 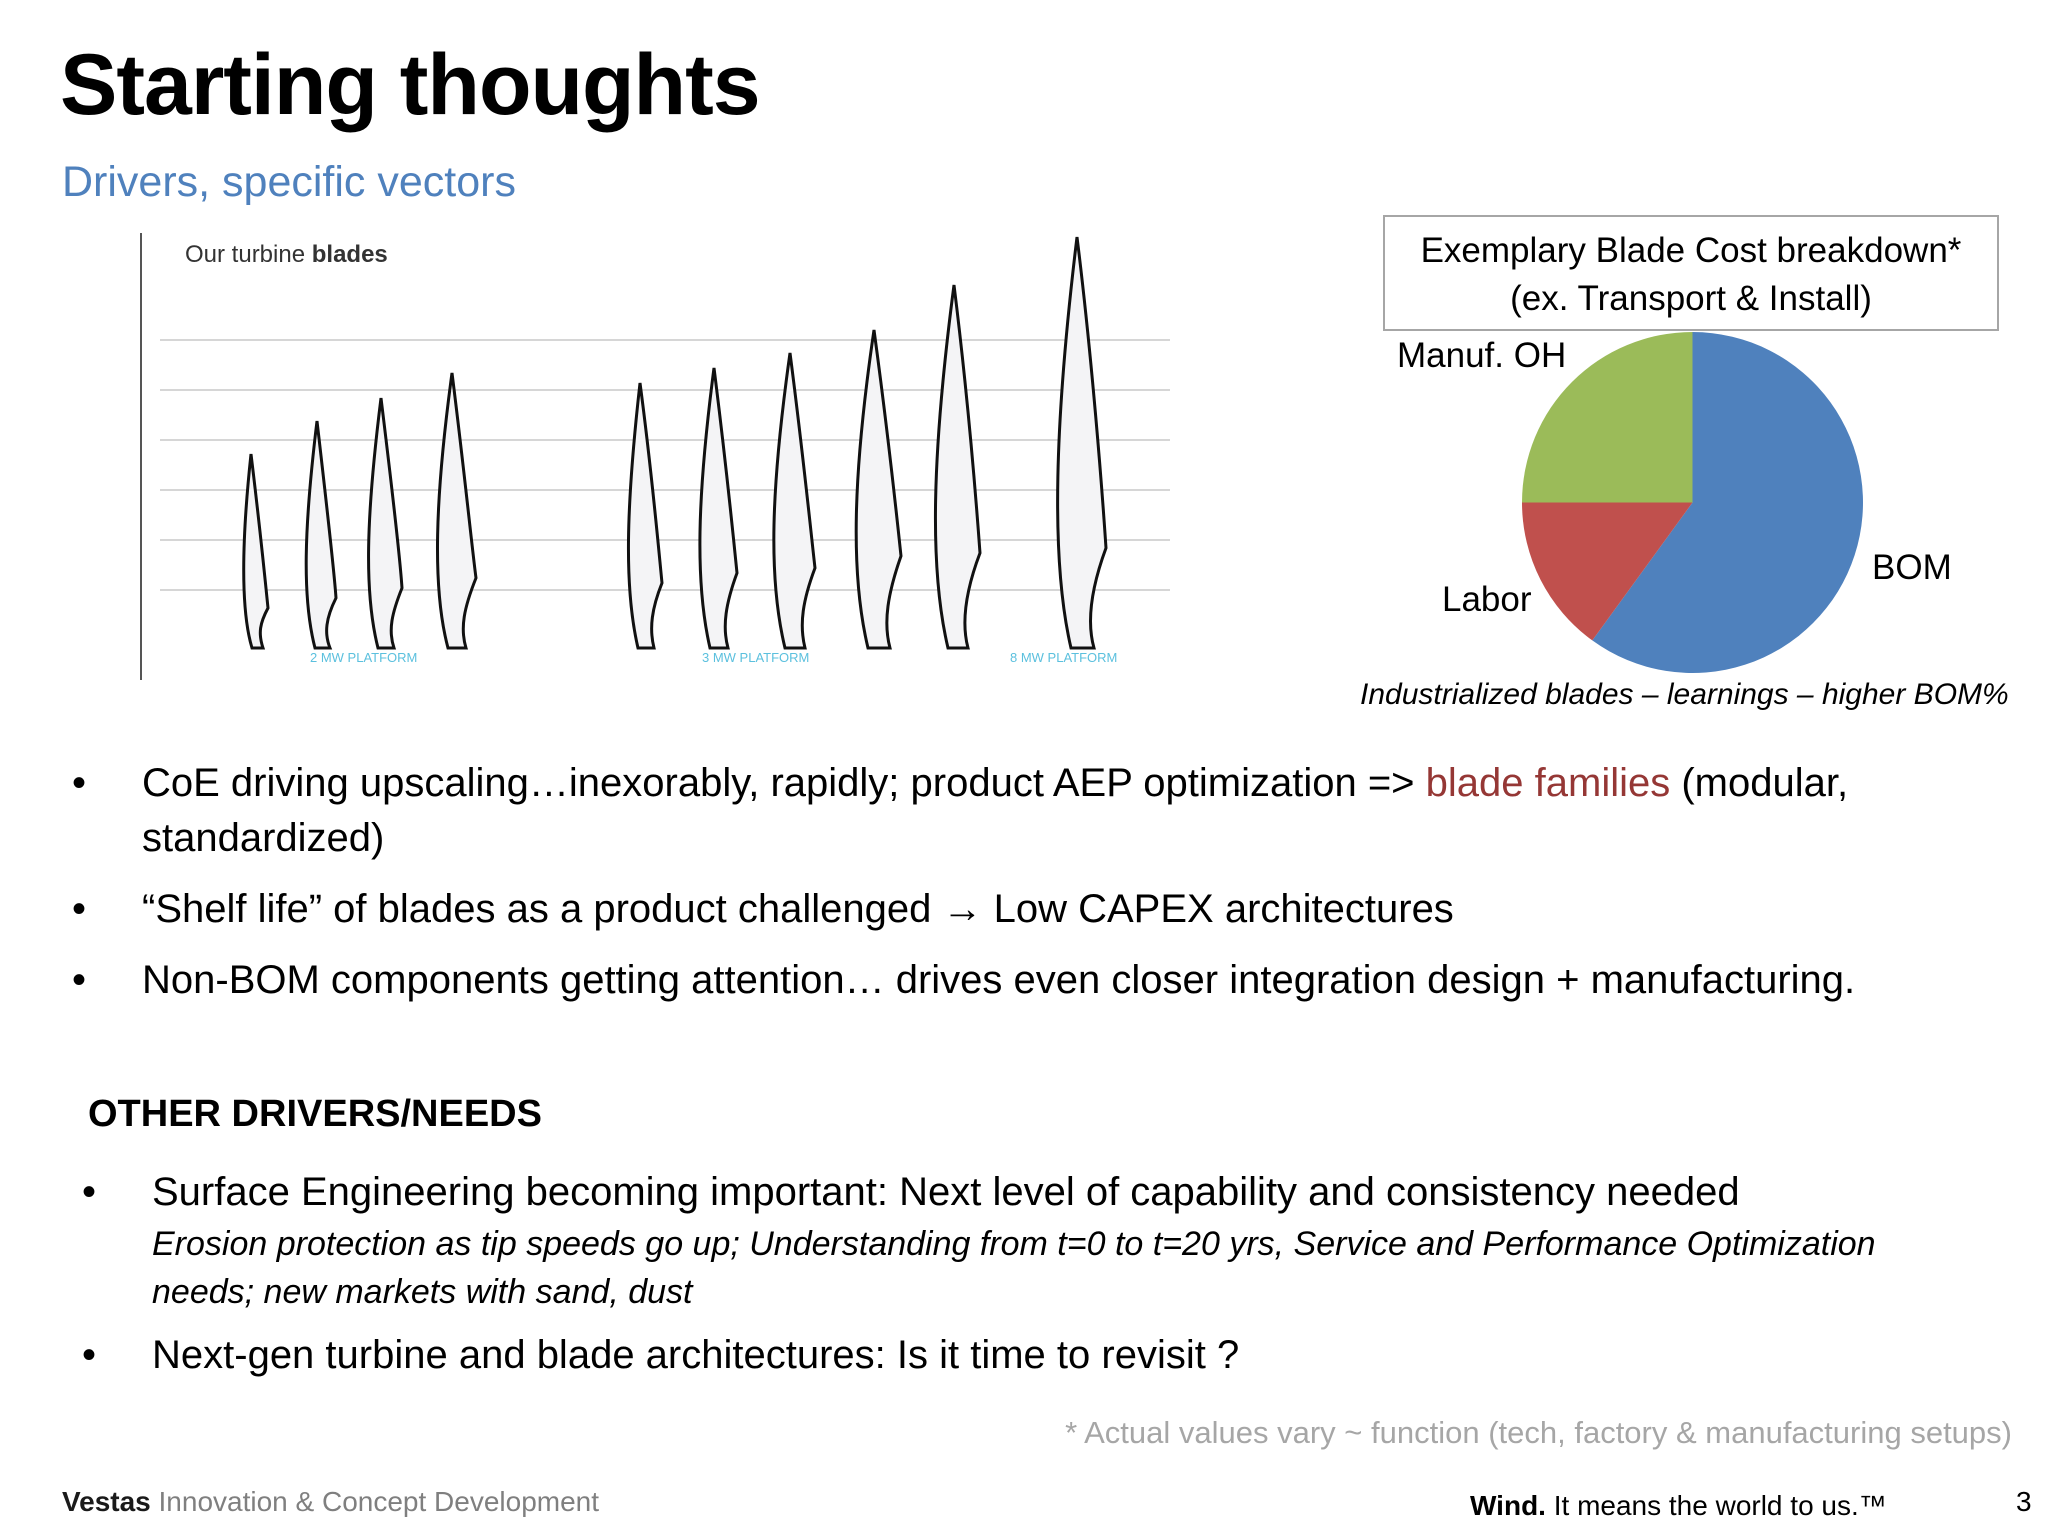 What do you see at coordinates (1727, 502) in the screenshot?
I see `pie-slice-bom` at bounding box center [1727, 502].